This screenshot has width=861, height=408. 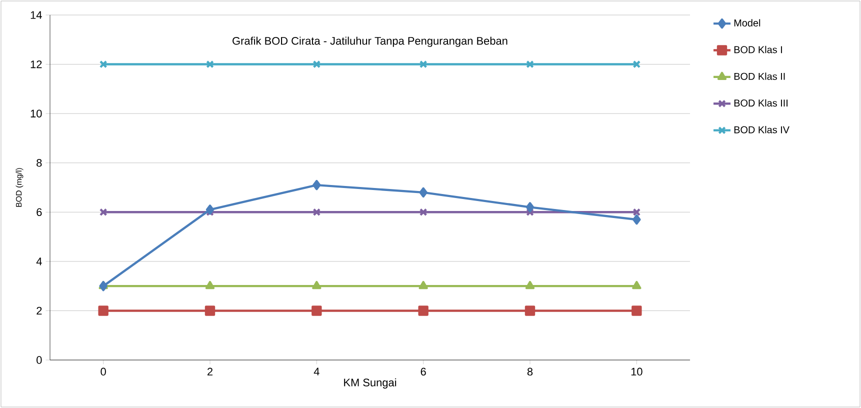 What do you see at coordinates (39, 360) in the screenshot?
I see `y-tick-label: 0` at bounding box center [39, 360].